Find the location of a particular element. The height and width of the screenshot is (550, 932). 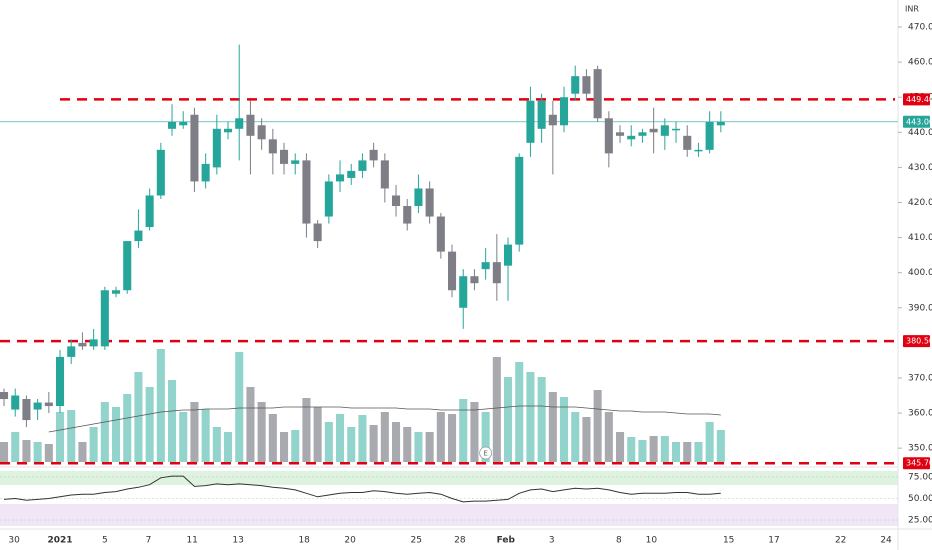

x-tick-label: 20 is located at coordinates (350, 541).